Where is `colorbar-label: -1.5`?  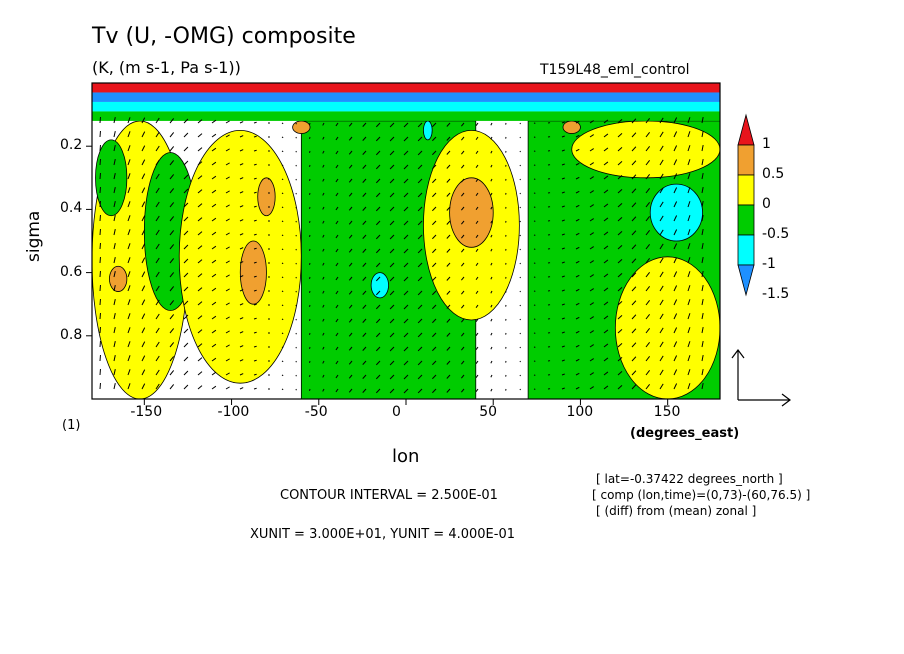 colorbar-label: -1.5 is located at coordinates (776, 294).